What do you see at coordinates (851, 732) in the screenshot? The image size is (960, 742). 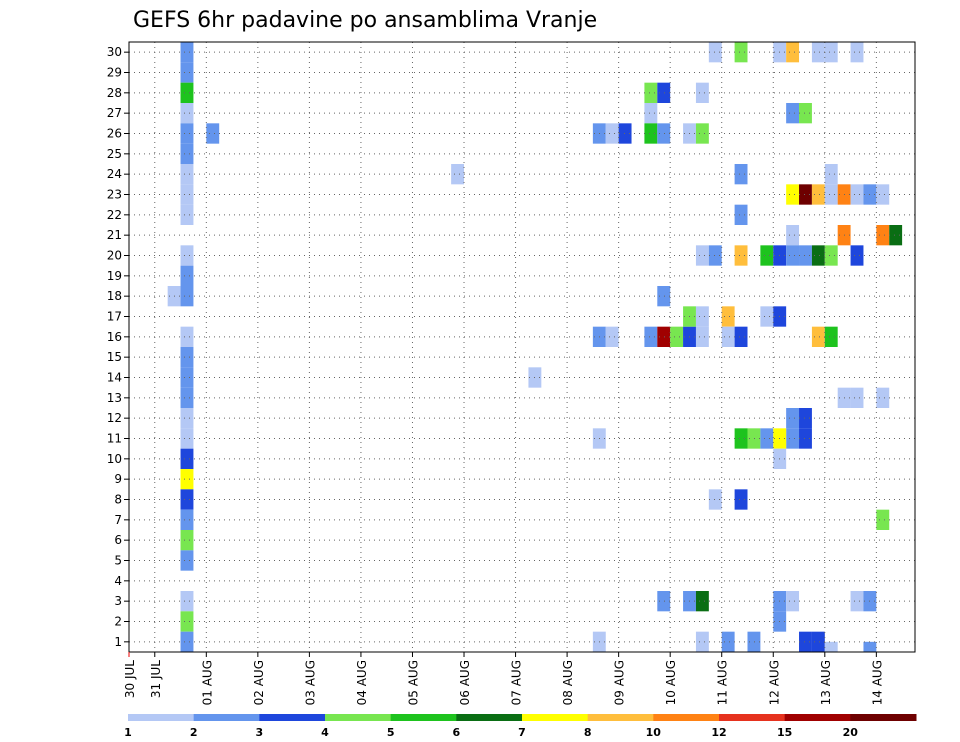 I see `colorbar-label: 20` at bounding box center [851, 732].